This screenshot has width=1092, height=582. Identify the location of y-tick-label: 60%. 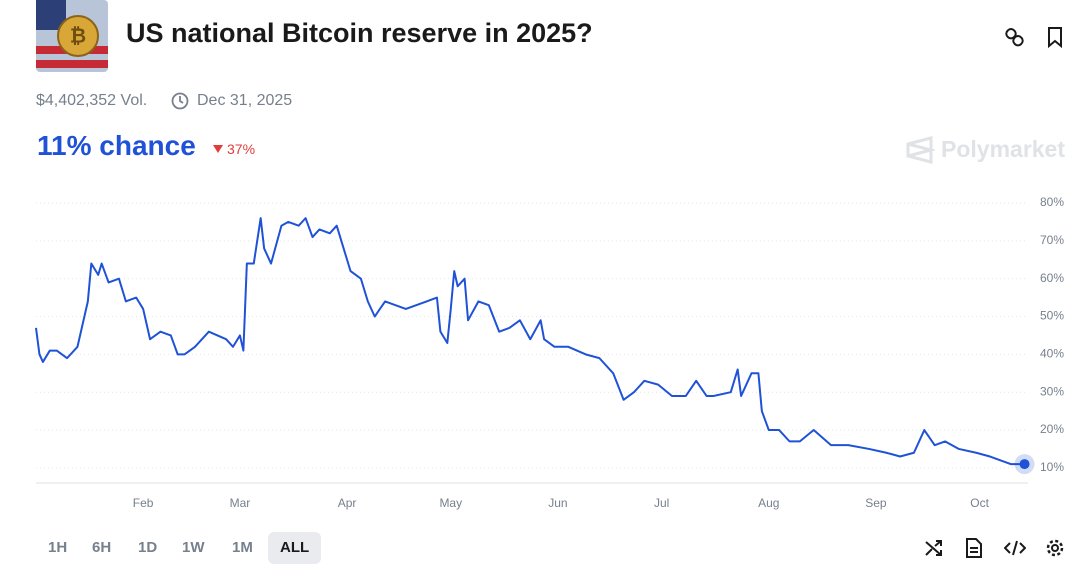
(1052, 278).